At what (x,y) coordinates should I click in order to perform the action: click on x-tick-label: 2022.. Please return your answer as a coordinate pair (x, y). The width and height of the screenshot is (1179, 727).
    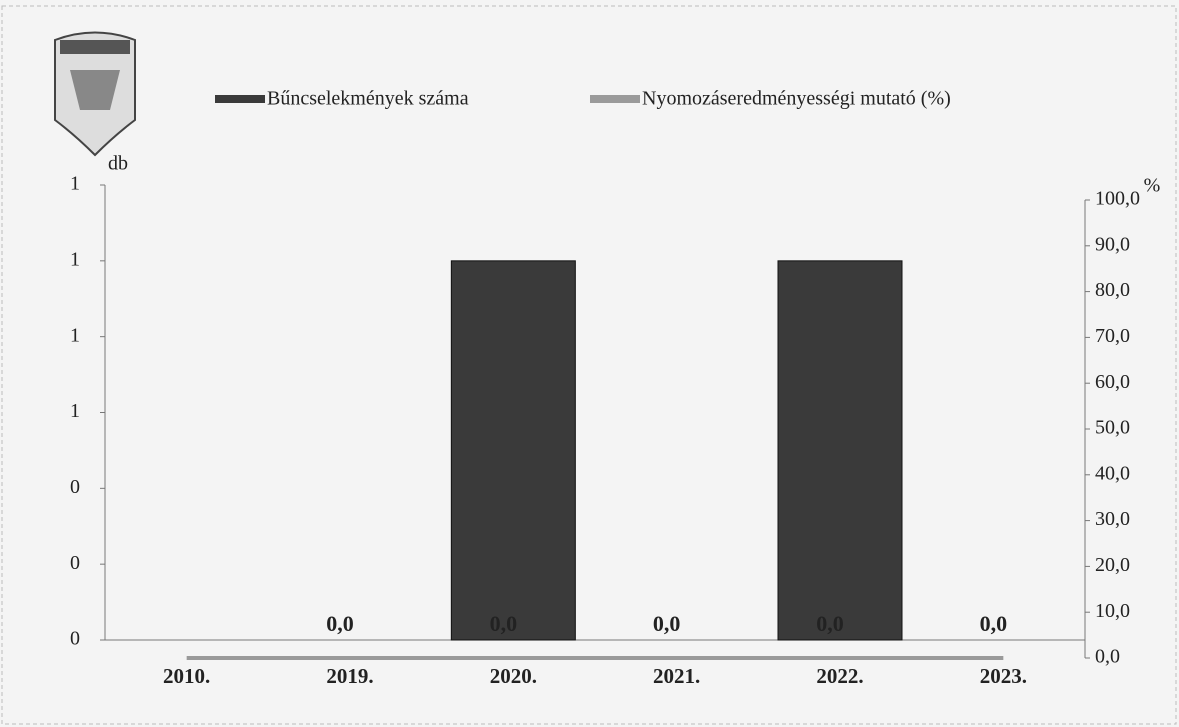
    Looking at the image, I should click on (839, 676).